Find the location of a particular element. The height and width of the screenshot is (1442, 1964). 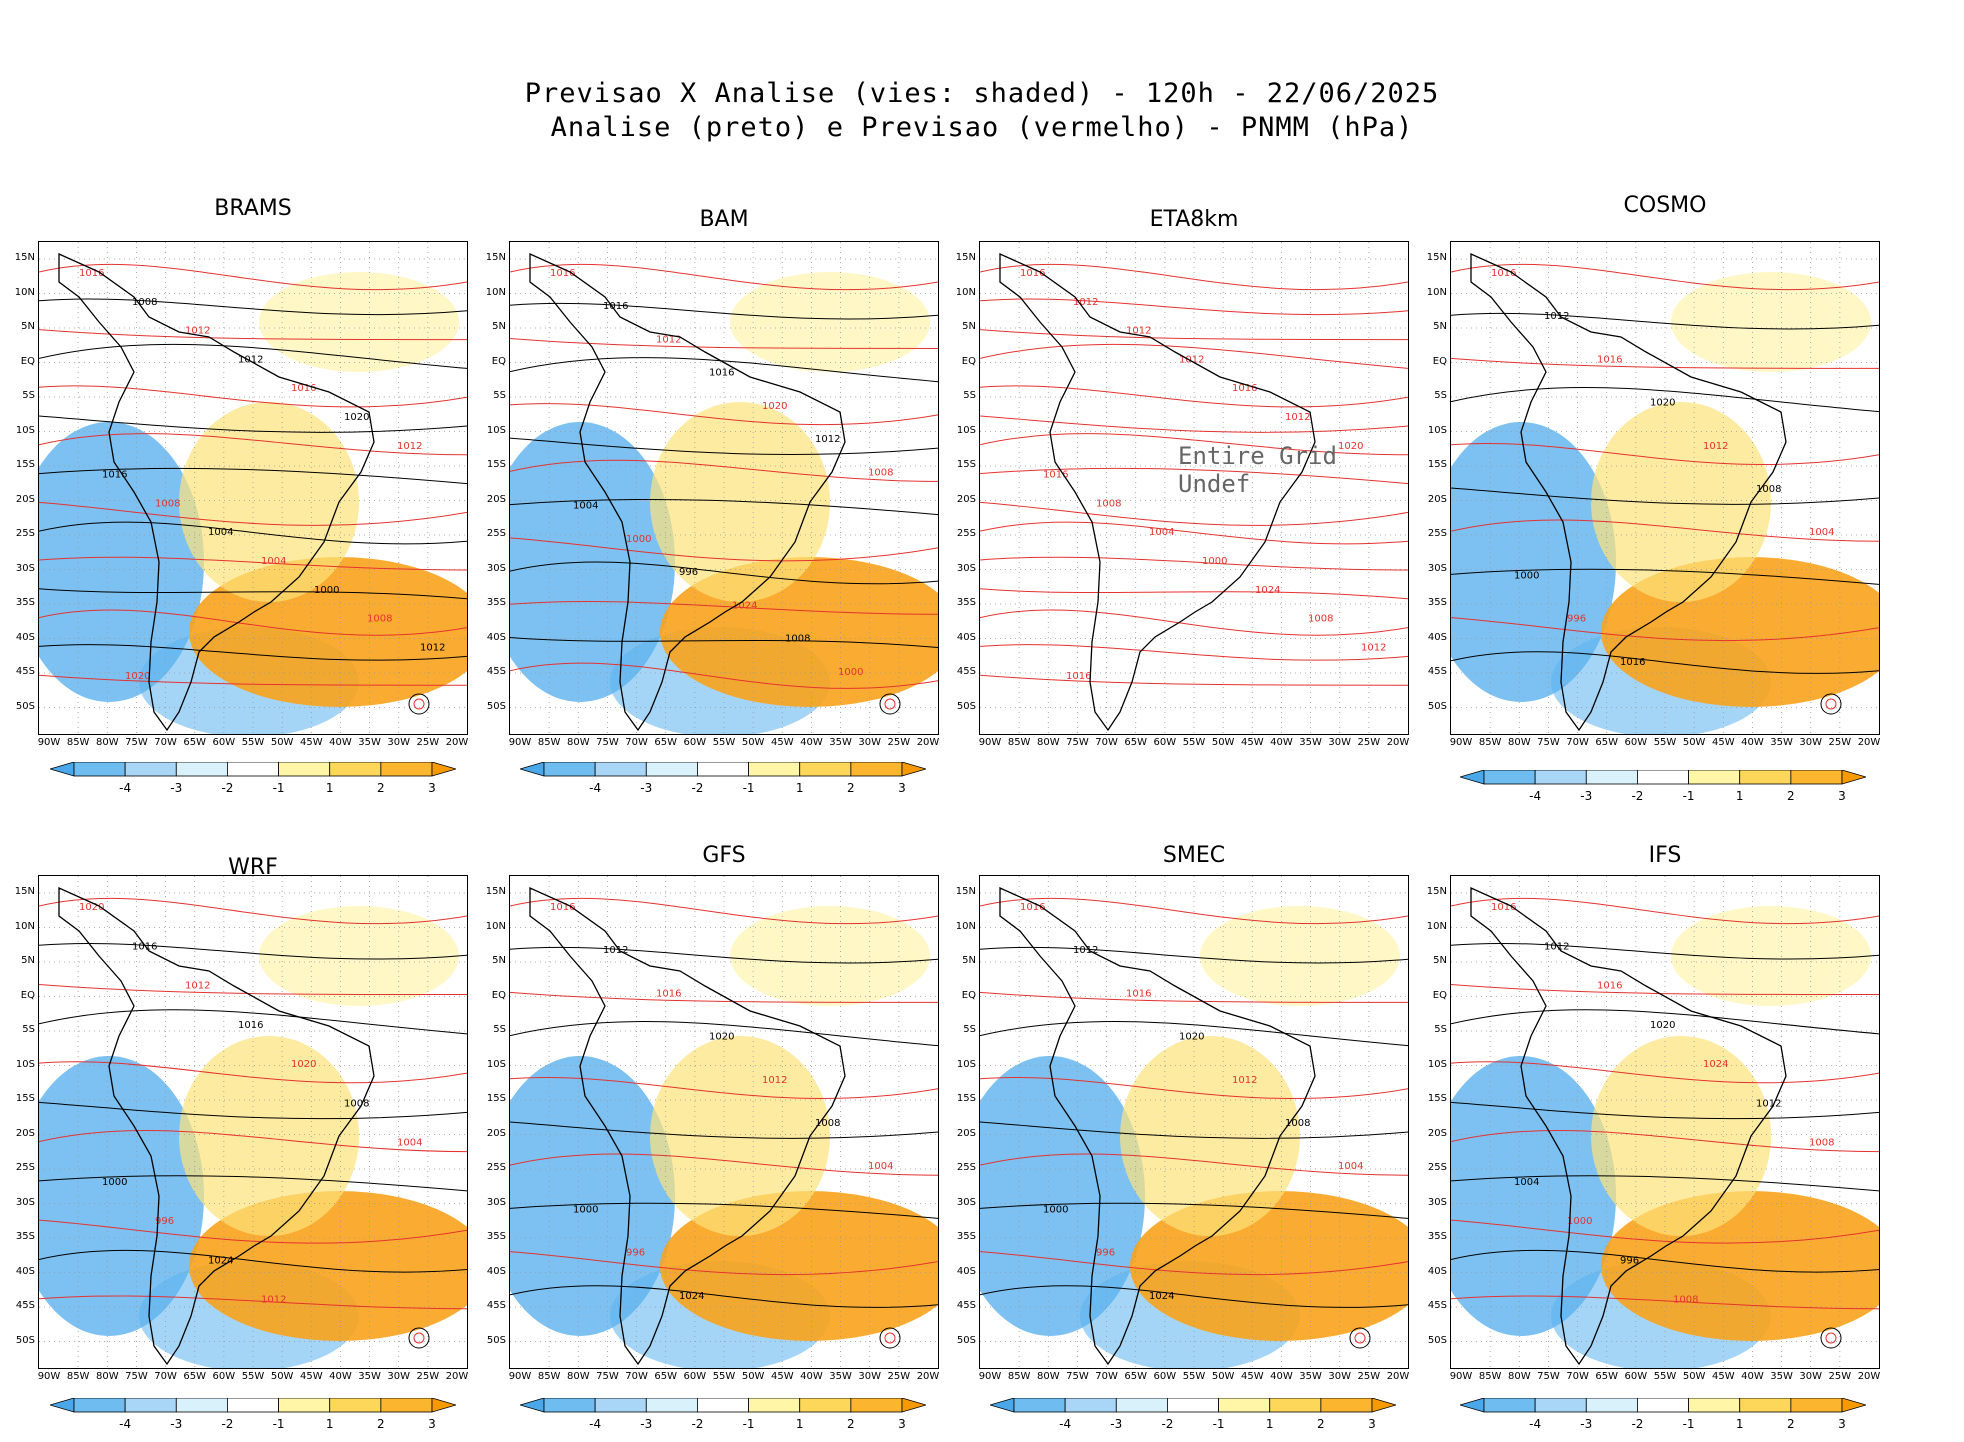

longitude-label: 65W is located at coordinates (1607, 1376).